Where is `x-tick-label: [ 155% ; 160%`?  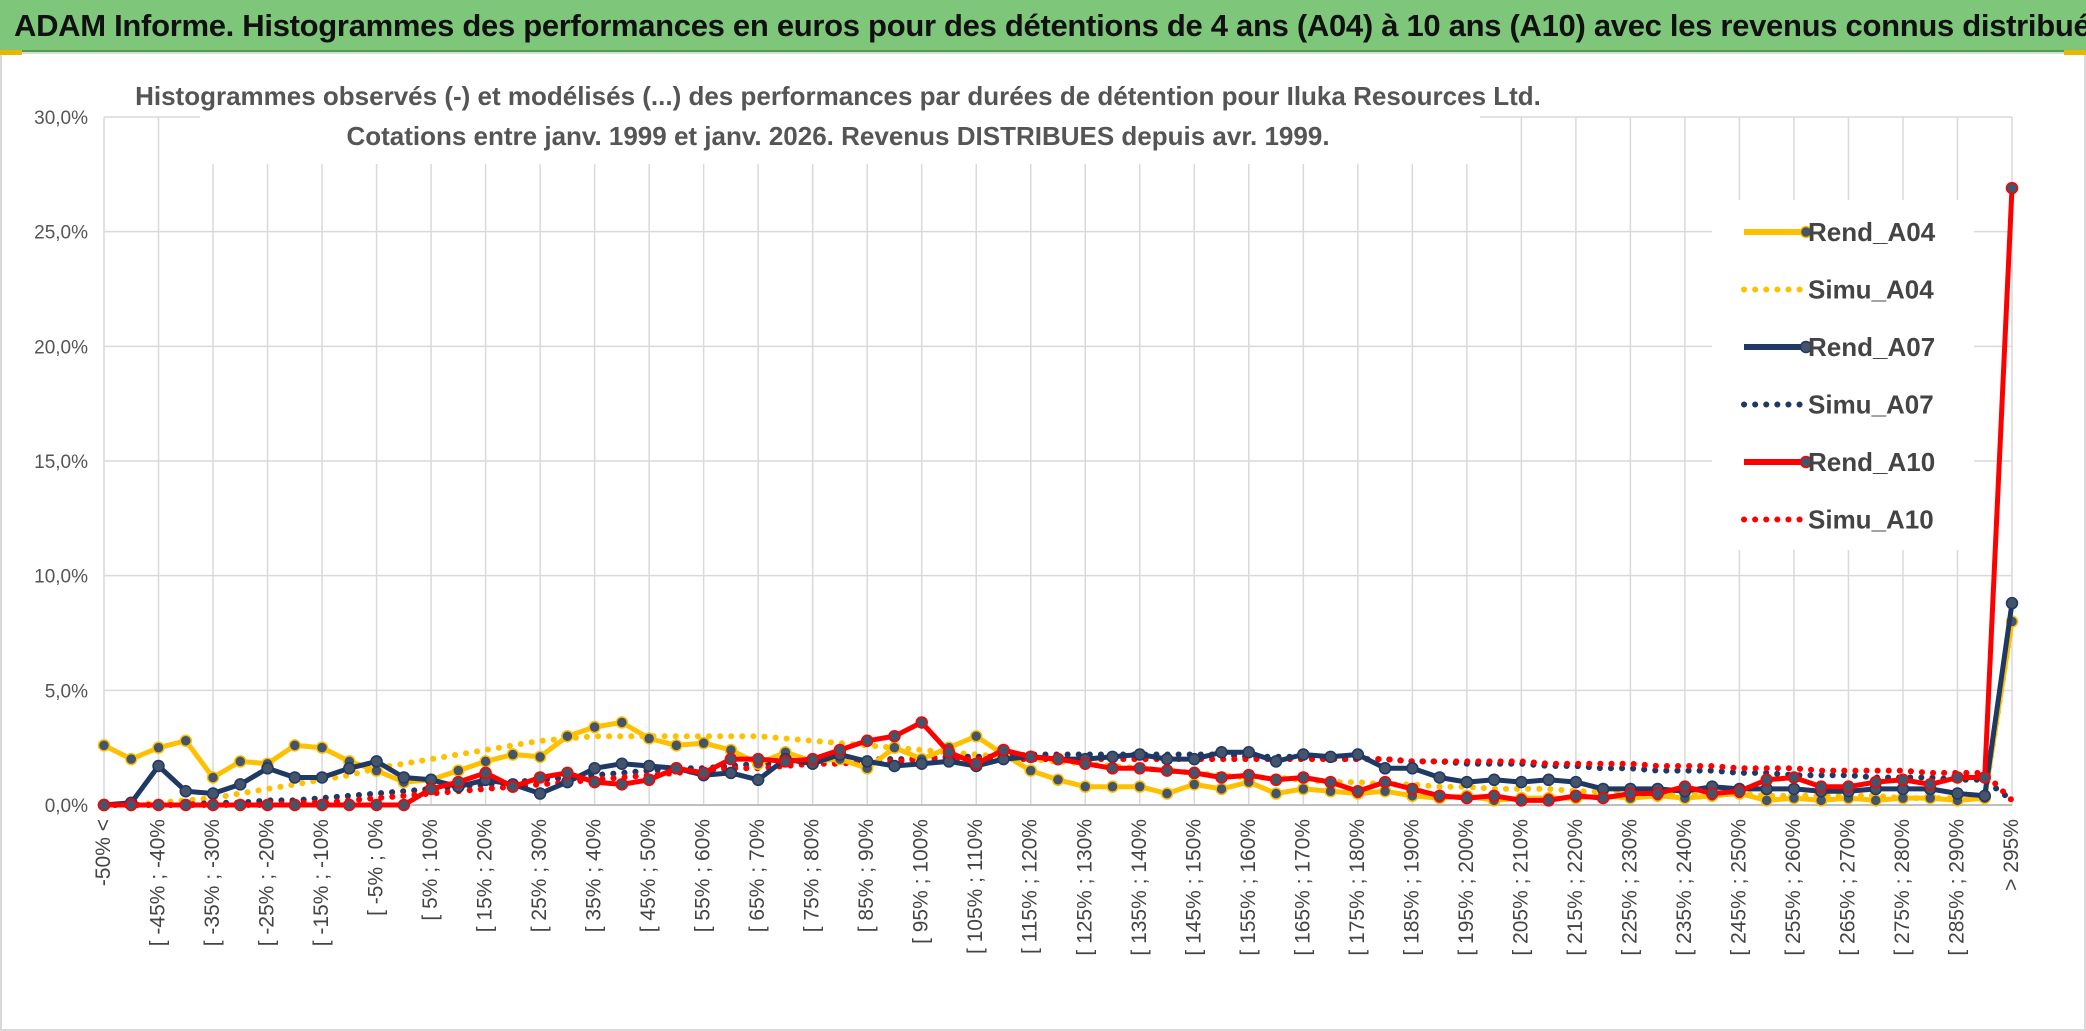 x-tick-label: [ 155% ; 160% is located at coordinates (1248, 887).